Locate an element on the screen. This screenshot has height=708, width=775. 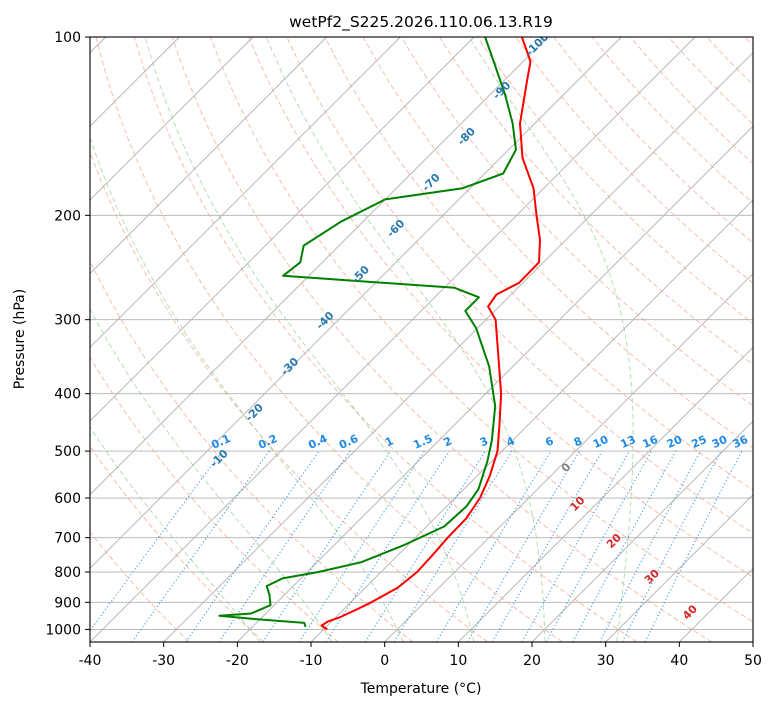
mixing-ratio-label: 10 is located at coordinates (601, 442).